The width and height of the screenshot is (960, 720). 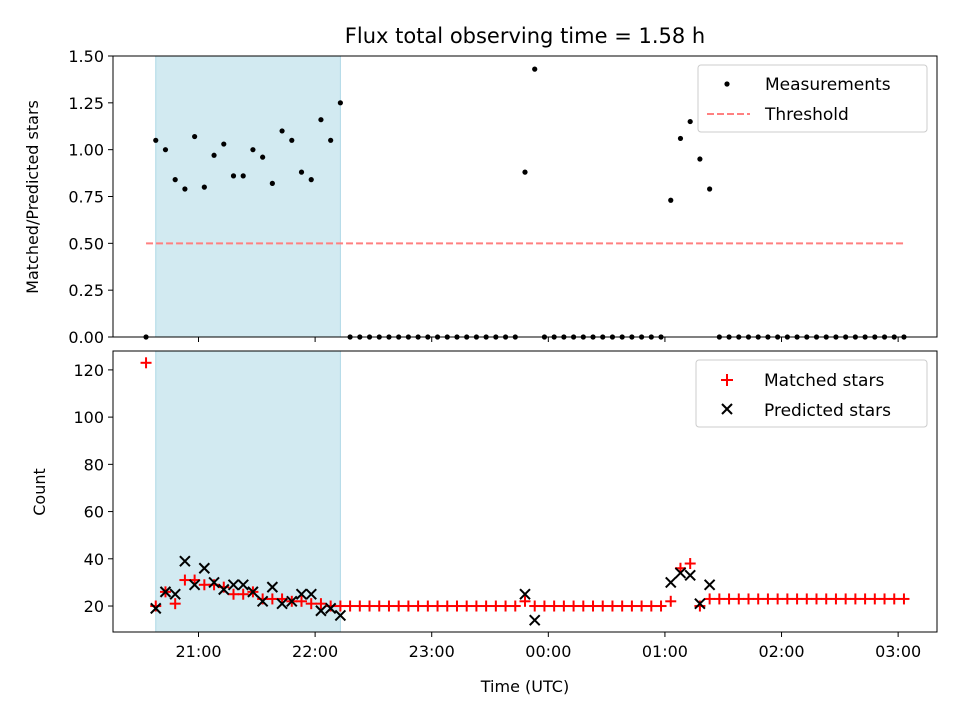 What do you see at coordinates (781, 651) in the screenshot?
I see `count-x-tick-label: 02:00` at bounding box center [781, 651].